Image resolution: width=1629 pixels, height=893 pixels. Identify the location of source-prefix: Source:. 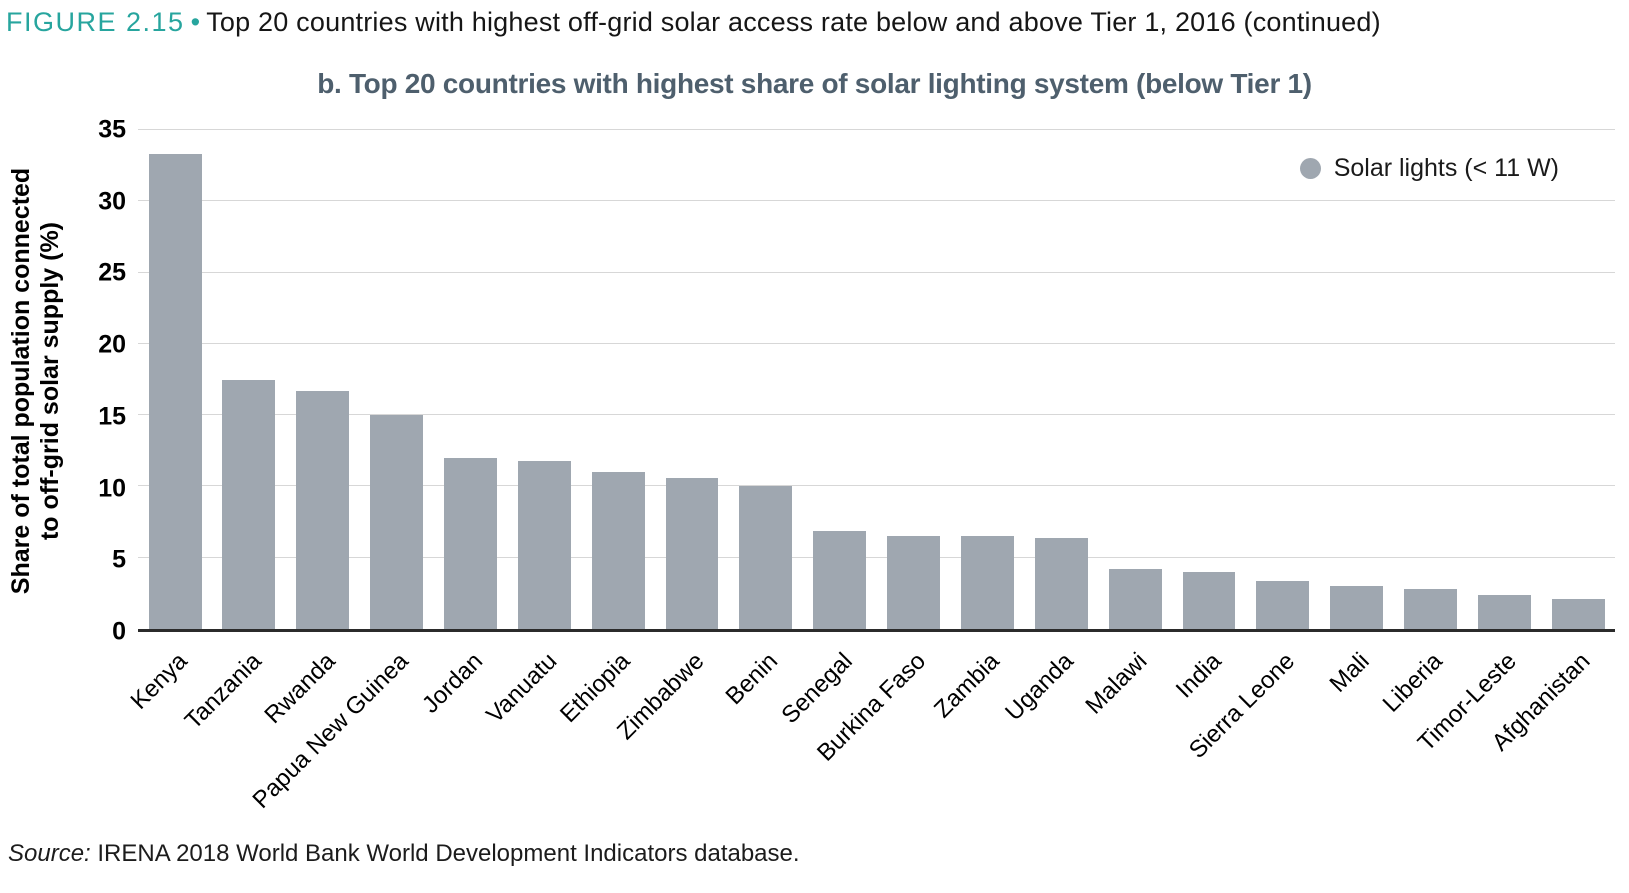
(49, 853).